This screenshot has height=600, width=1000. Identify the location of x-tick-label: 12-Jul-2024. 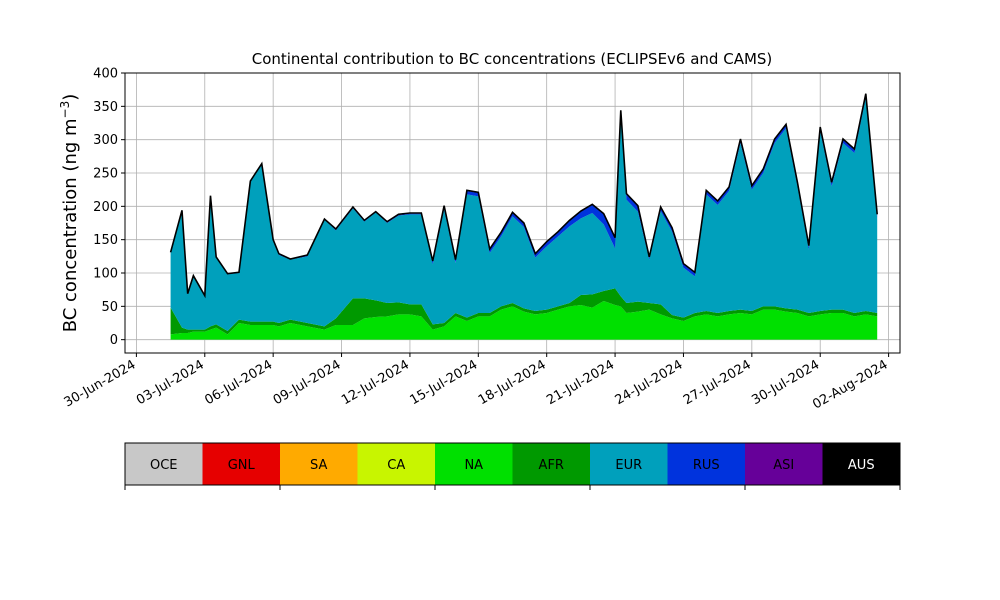
(375, 382).